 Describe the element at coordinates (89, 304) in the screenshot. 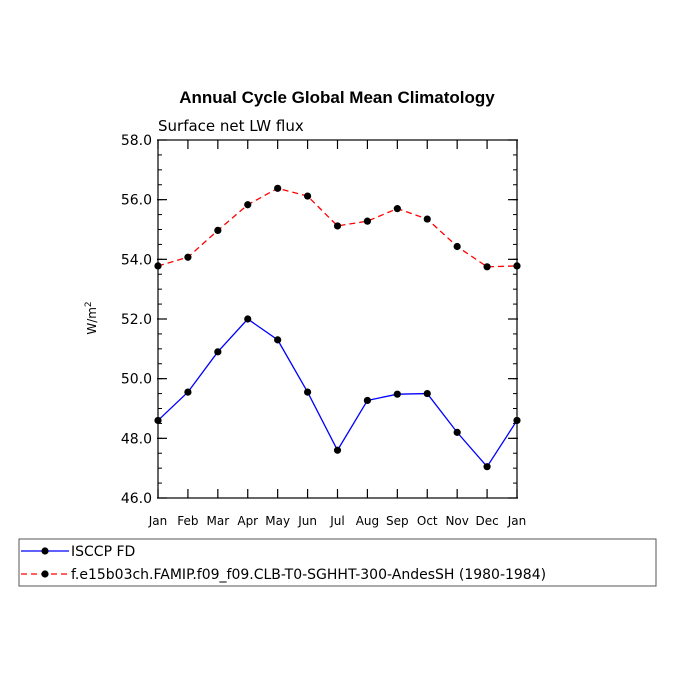

I see `y-axis-label-superscript: 2` at that location.